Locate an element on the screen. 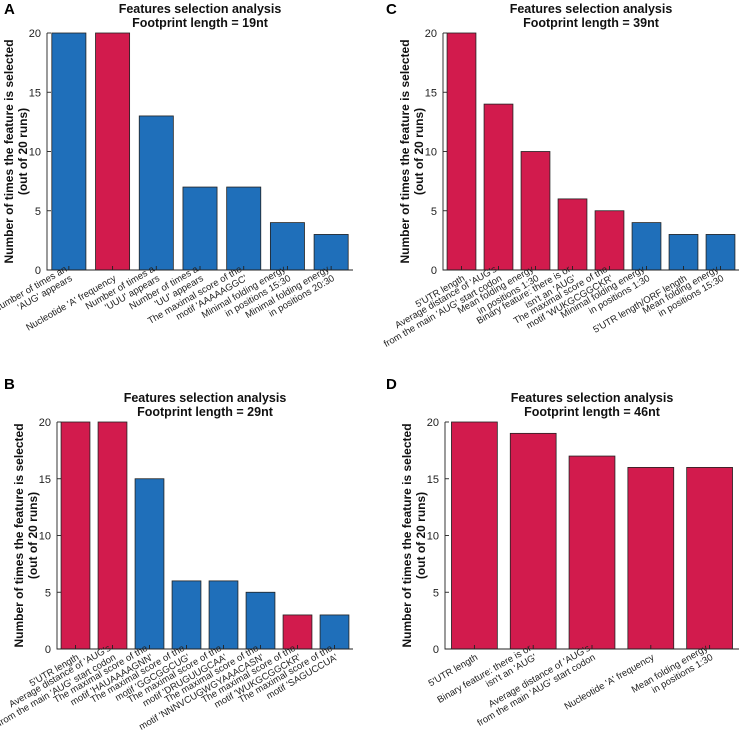 The width and height of the screenshot is (756, 755). chart-subtitle: Footprint length = 19nt is located at coordinates (200, 23).